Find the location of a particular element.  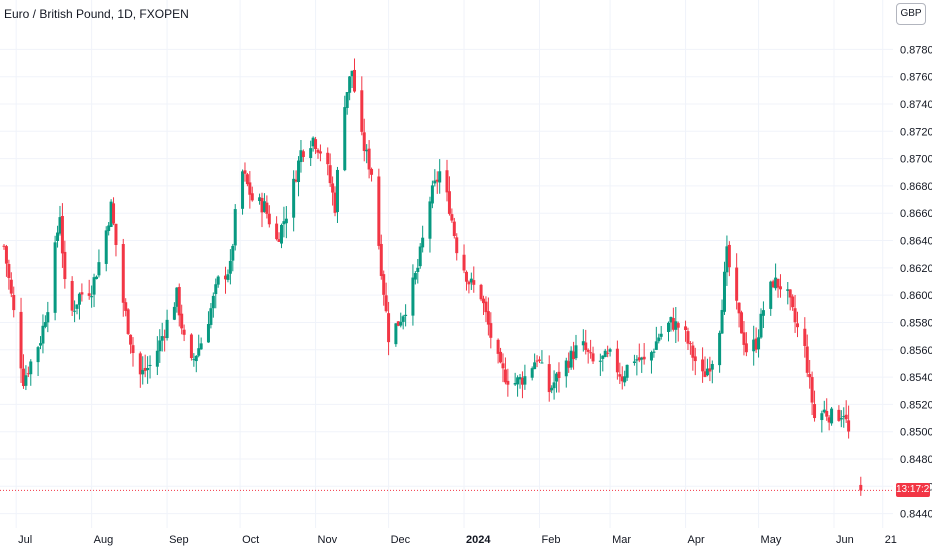

currency-button: GBP is located at coordinates (911, 14).